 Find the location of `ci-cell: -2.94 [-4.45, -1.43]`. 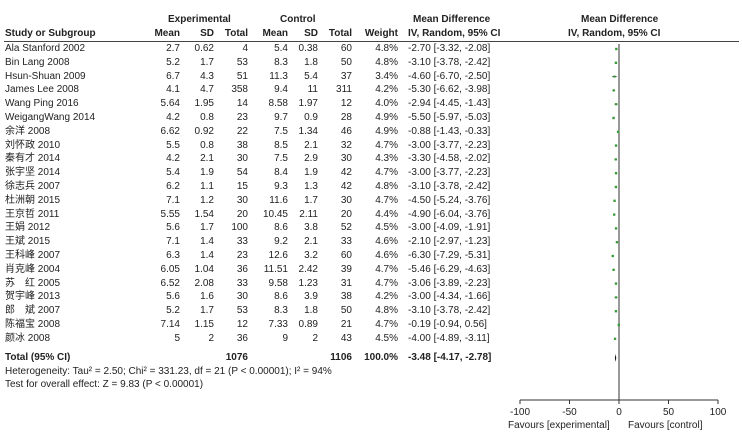

ci-cell: -2.94 [-4.45, -1.43] is located at coordinates (449, 104).